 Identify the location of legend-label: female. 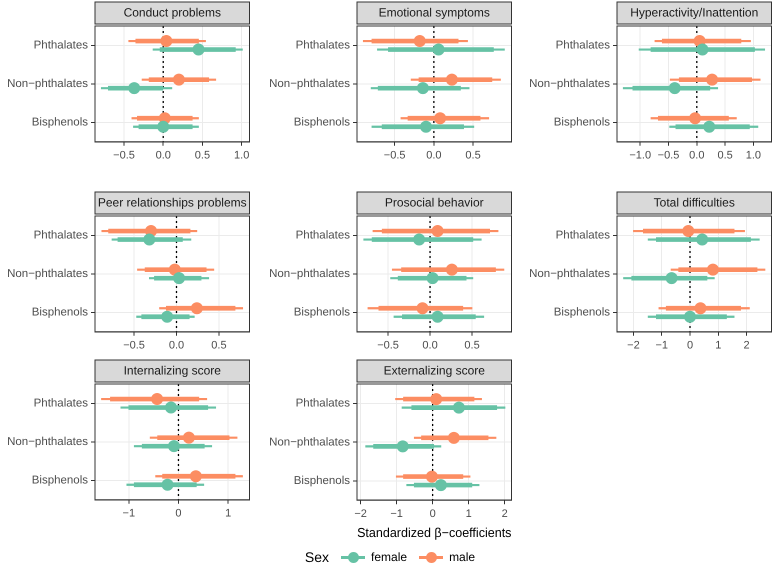
(389, 557).